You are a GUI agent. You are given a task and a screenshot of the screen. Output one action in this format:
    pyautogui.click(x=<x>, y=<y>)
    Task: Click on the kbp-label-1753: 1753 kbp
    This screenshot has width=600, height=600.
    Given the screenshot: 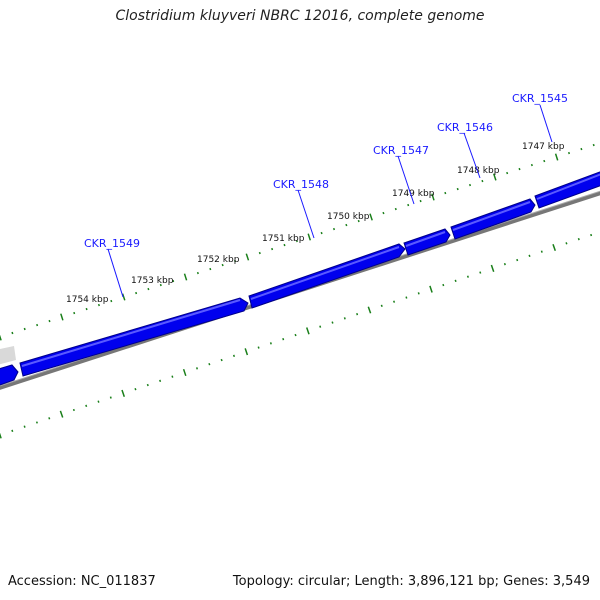 What is the action you would take?
    pyautogui.click(x=152, y=281)
    